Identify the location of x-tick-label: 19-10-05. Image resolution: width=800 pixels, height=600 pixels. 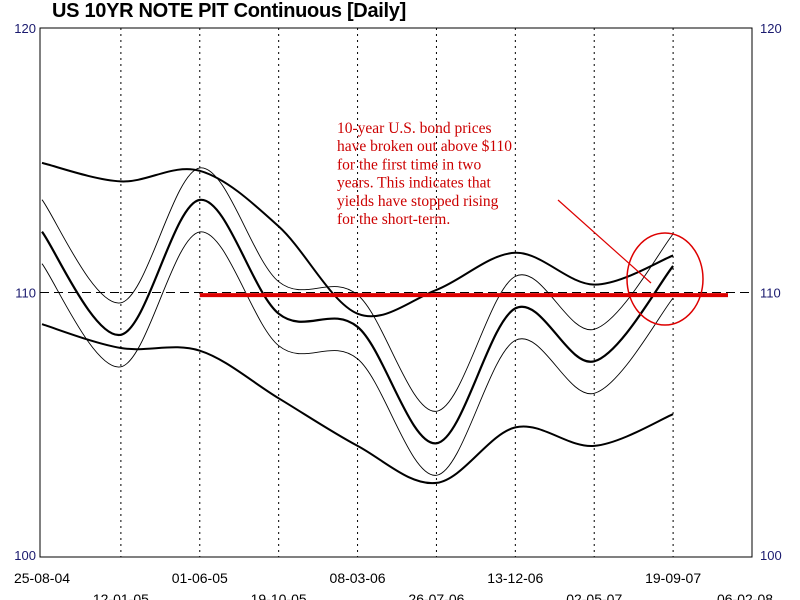
(279, 595).